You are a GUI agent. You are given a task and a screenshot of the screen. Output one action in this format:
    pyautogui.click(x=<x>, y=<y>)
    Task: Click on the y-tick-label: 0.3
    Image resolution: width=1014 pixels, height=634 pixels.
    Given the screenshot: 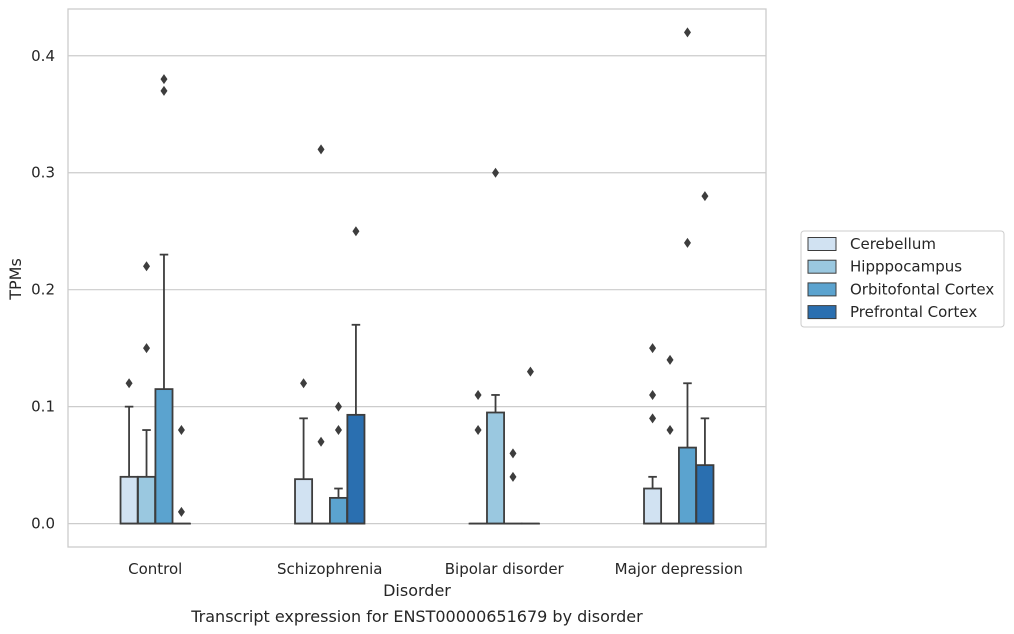 What is the action you would take?
    pyautogui.click(x=43, y=173)
    